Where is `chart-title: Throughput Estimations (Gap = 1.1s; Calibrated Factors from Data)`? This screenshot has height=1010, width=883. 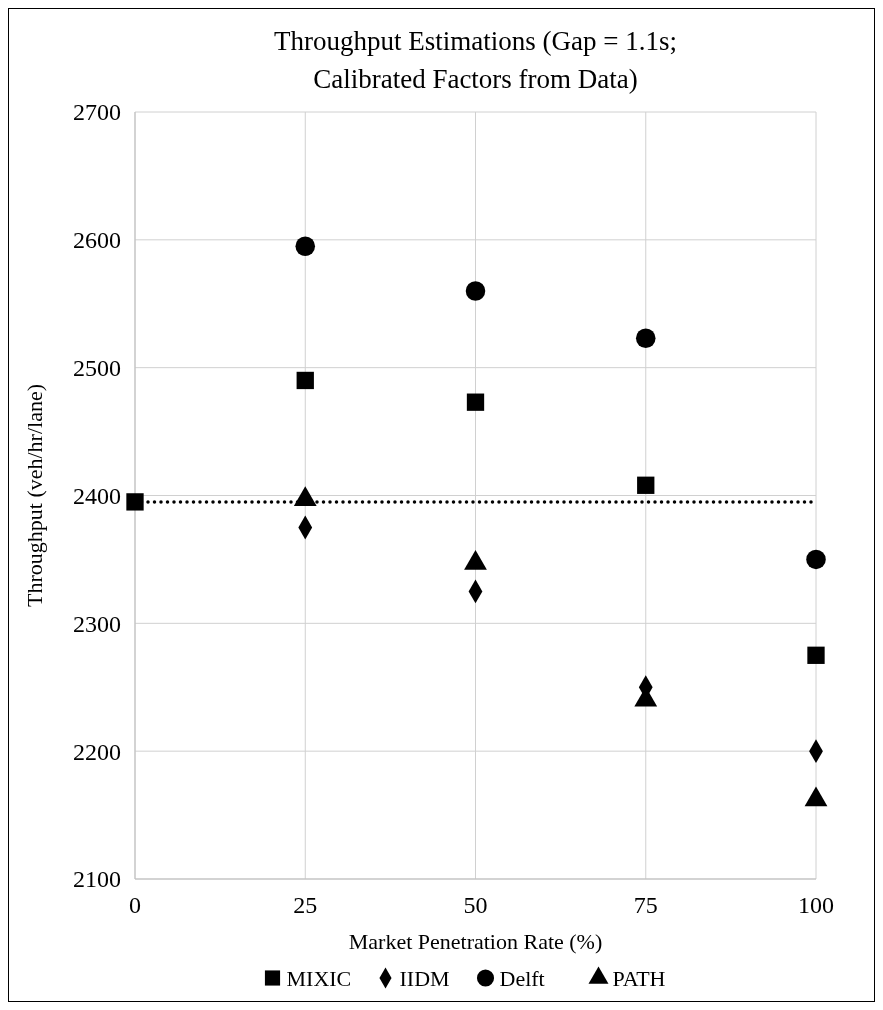
chart-title: Throughput Estimations (Gap = 1.1s; Calibrated Factors from Data) is located at coordinates (475, 60).